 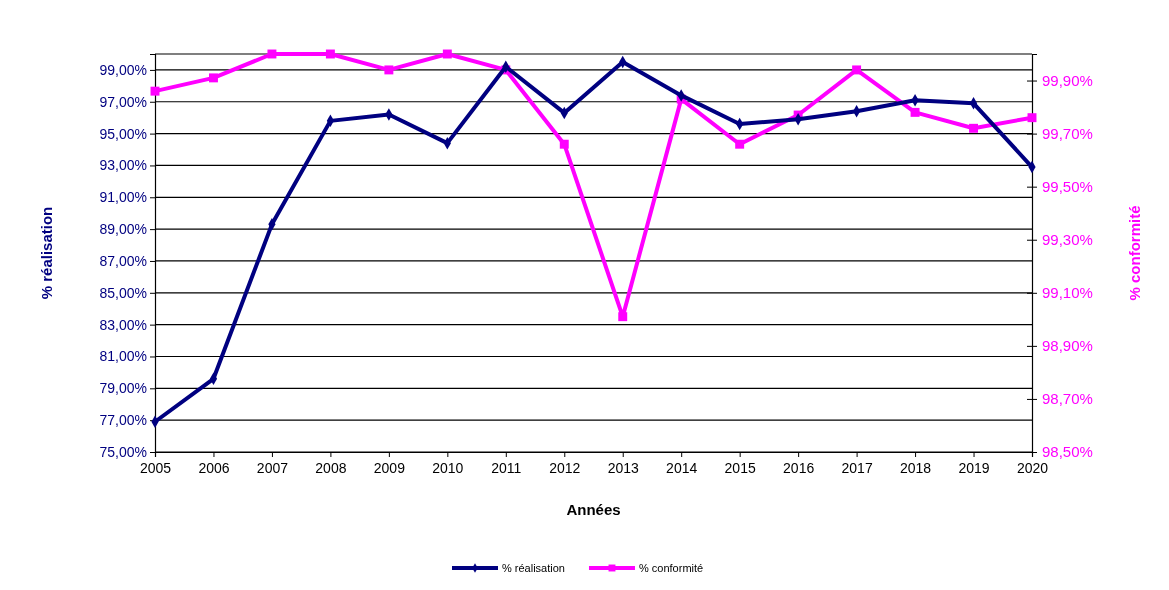 I want to click on x-axis-title: Années, so click(x=593, y=509).